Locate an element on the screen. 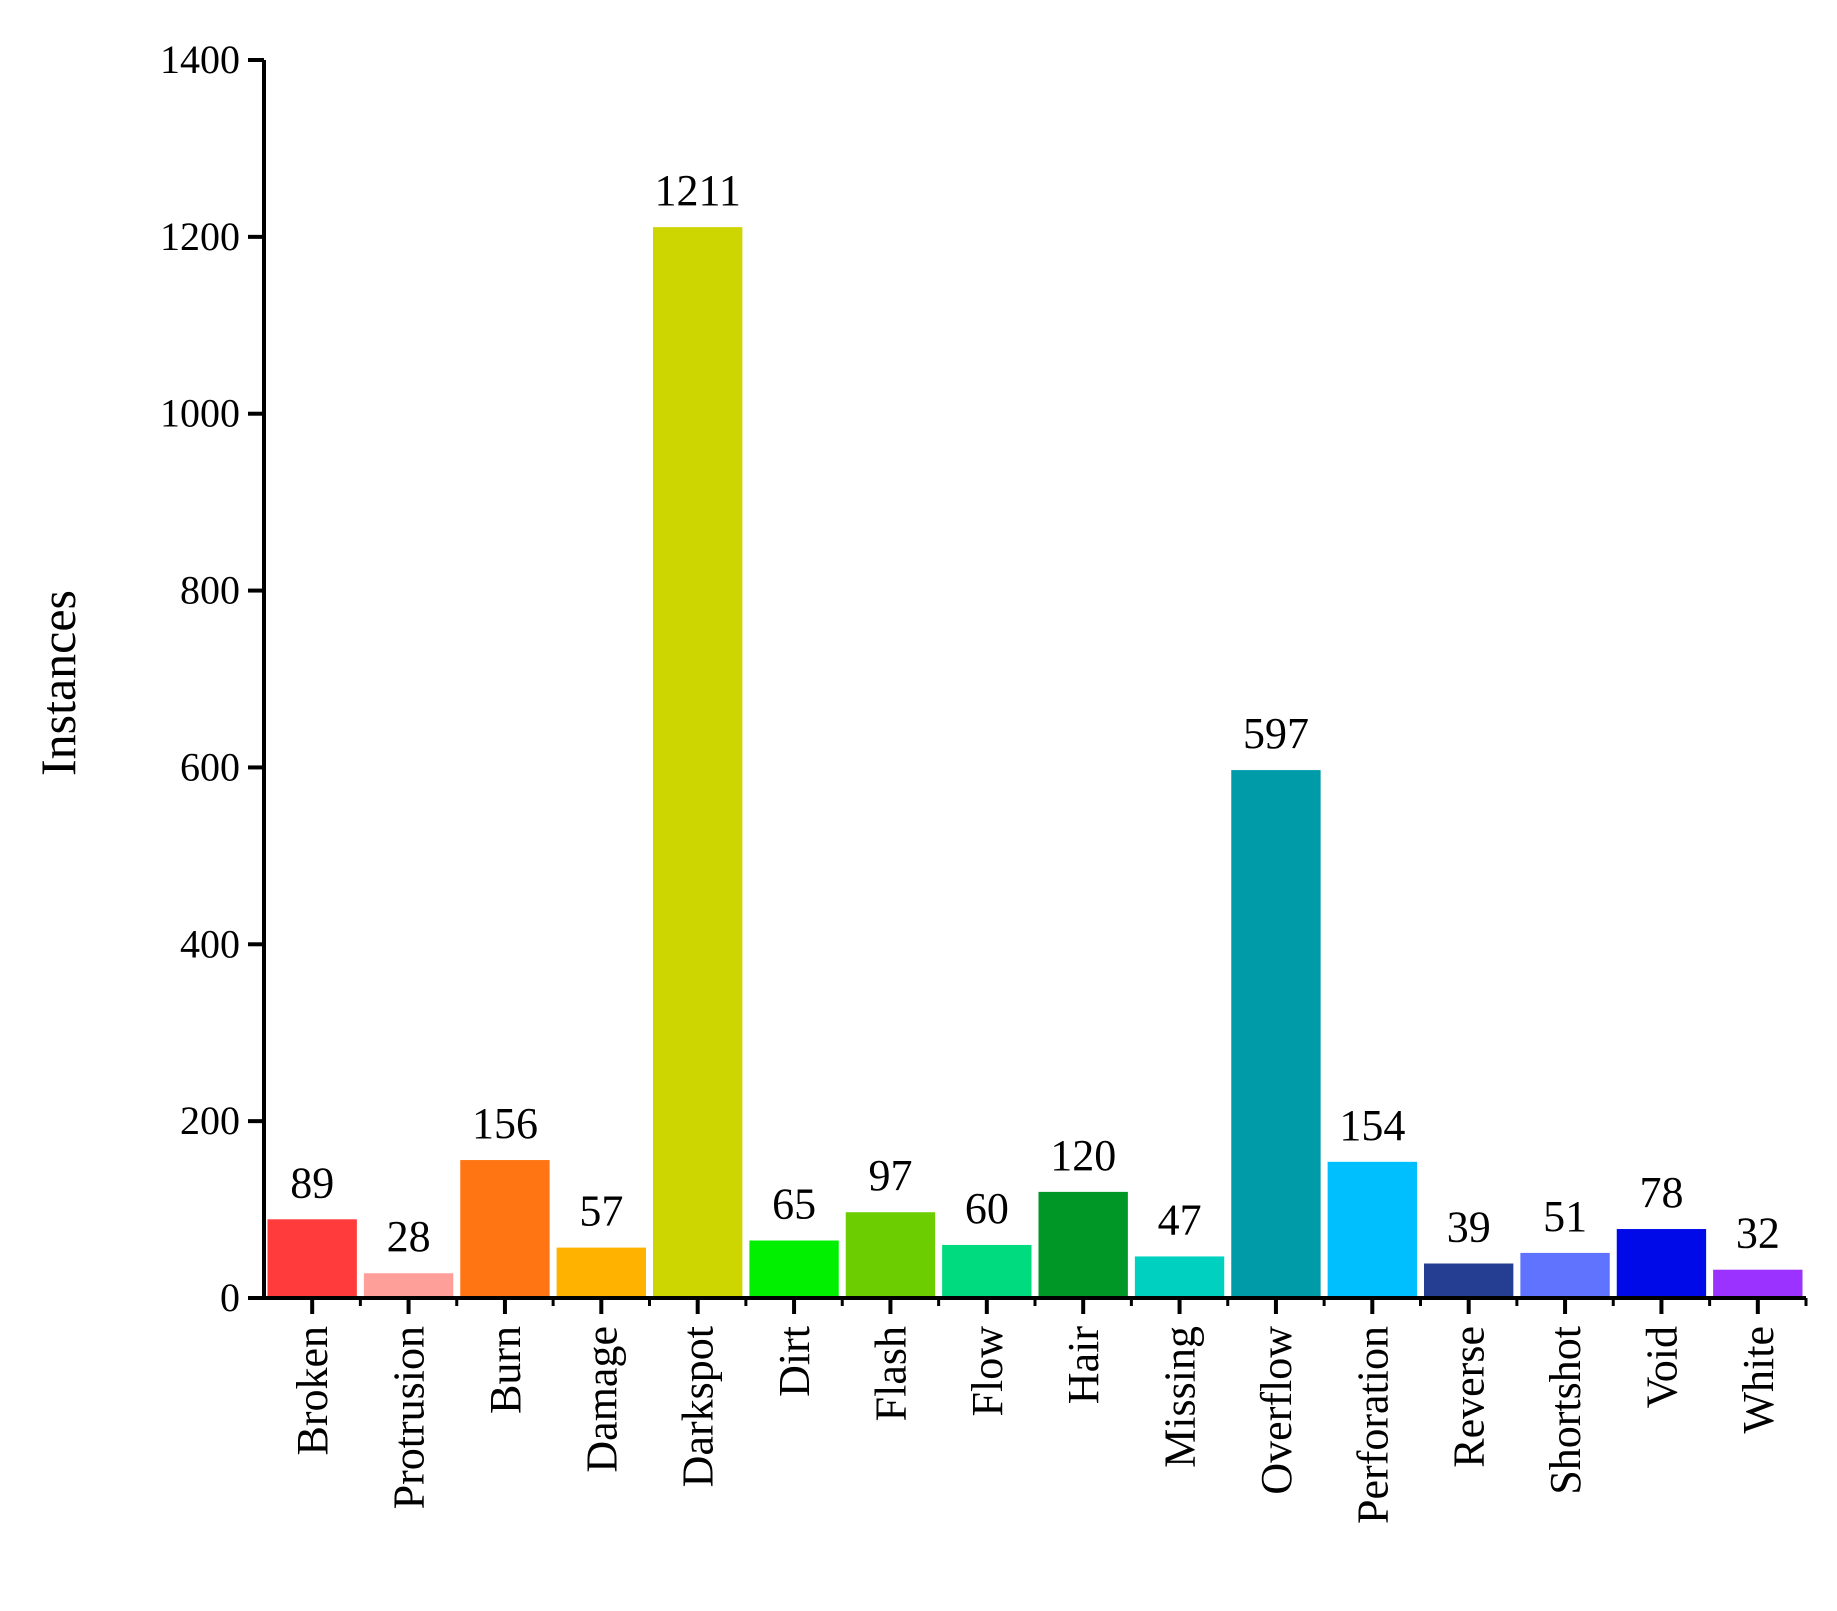 The image size is (1837, 1611). data-label-dirt: 65 is located at coordinates (794, 1204).